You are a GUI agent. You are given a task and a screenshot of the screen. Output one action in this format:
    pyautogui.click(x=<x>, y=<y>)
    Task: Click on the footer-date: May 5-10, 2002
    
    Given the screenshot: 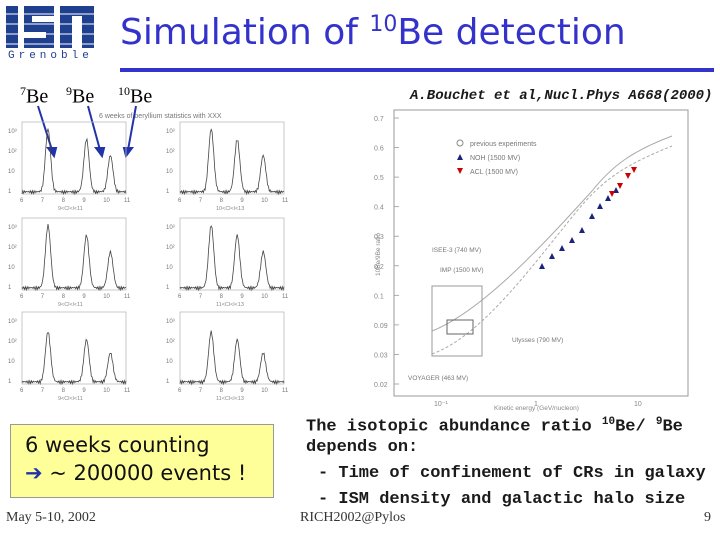 What is the action you would take?
    pyautogui.click(x=51, y=517)
    